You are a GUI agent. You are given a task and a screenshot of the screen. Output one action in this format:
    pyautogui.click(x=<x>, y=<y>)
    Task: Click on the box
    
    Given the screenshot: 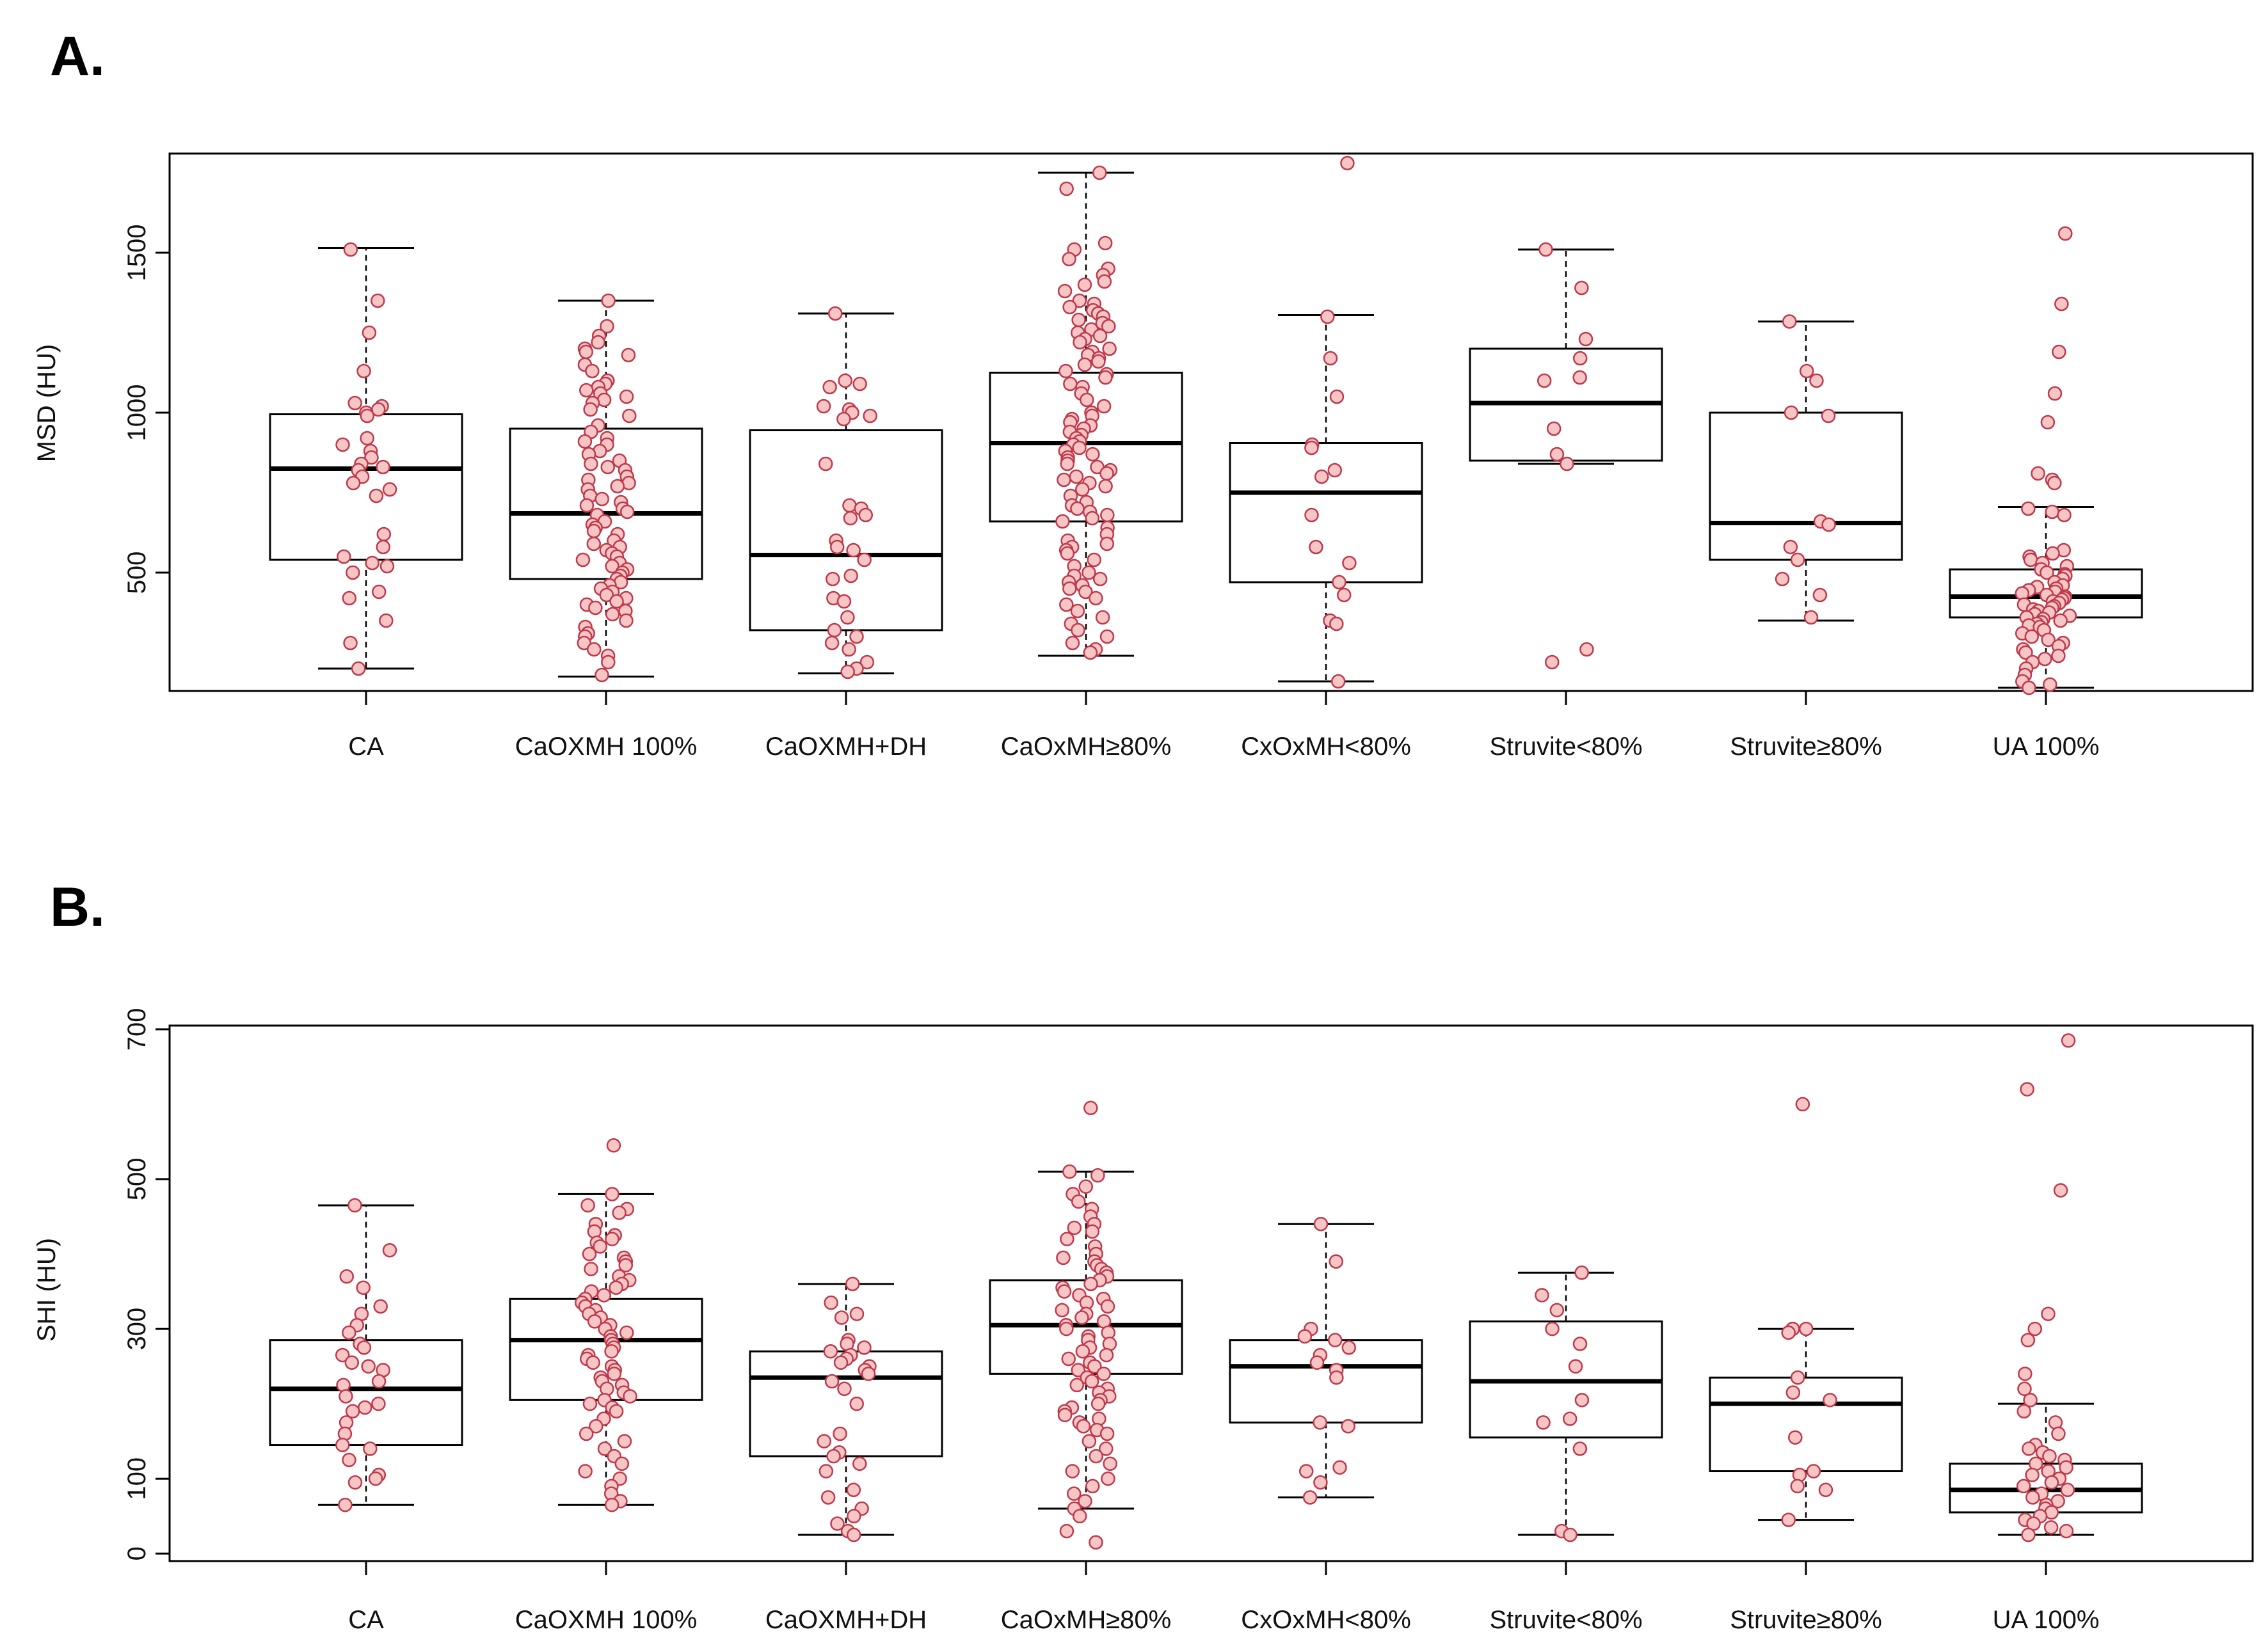 What is the action you would take?
    pyautogui.click(x=1806, y=486)
    